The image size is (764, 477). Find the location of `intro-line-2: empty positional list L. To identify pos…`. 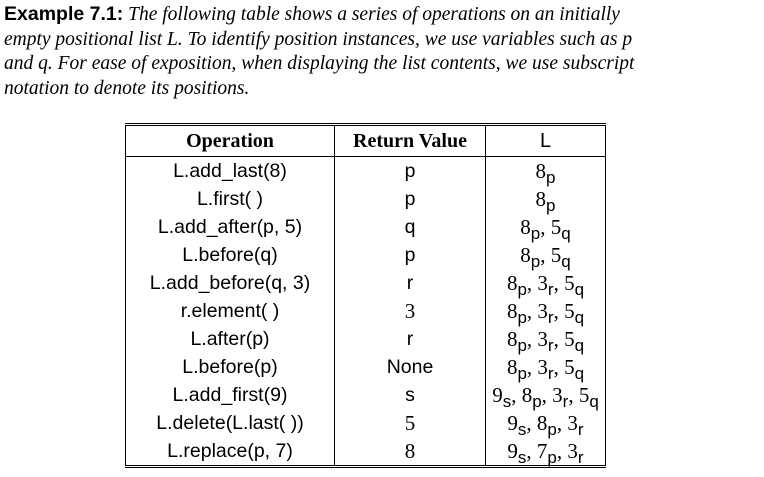

intro-line-2: empty positional list L. To identify pos… is located at coordinates (318, 39).